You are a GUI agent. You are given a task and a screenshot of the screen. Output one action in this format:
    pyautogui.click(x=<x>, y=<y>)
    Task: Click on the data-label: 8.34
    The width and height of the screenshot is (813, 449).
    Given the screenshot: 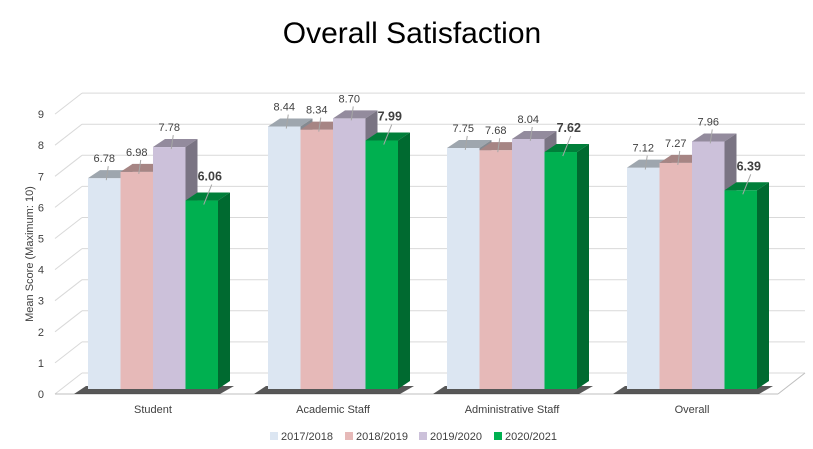 What is the action you would take?
    pyautogui.click(x=316, y=111)
    